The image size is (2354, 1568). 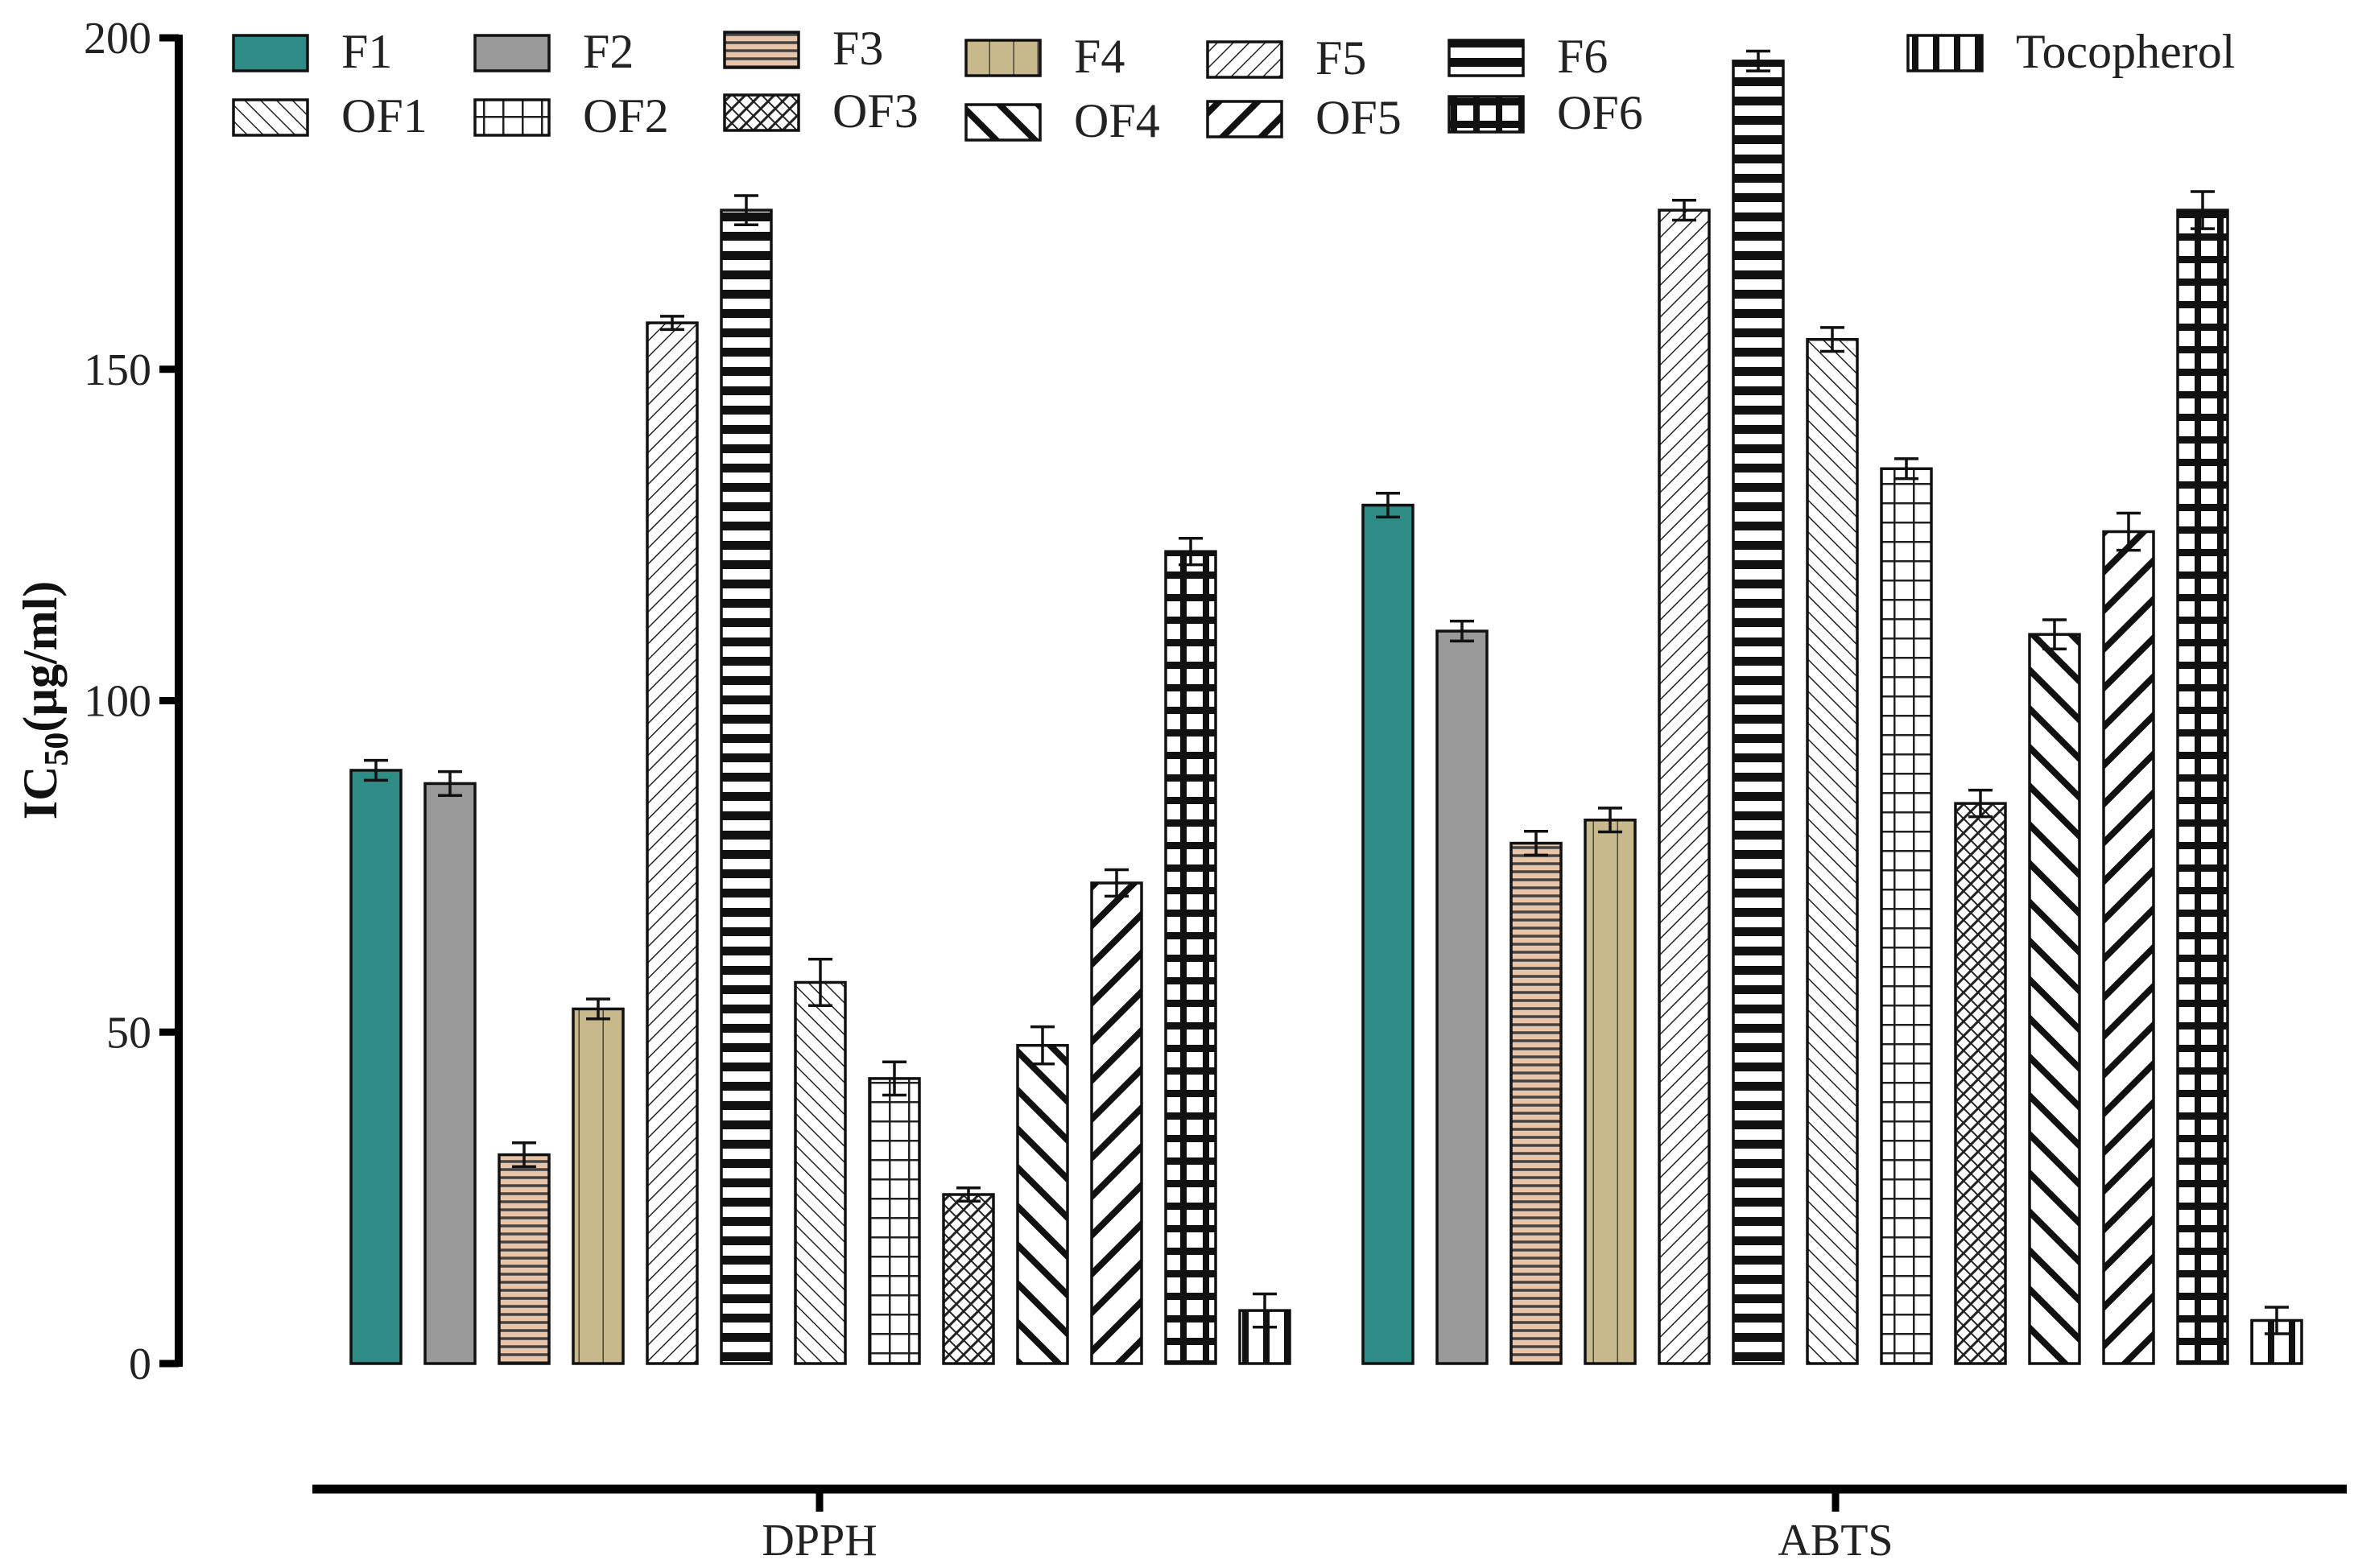 What do you see at coordinates (128, 1033) in the screenshot?
I see `y-tick-label: 50` at bounding box center [128, 1033].